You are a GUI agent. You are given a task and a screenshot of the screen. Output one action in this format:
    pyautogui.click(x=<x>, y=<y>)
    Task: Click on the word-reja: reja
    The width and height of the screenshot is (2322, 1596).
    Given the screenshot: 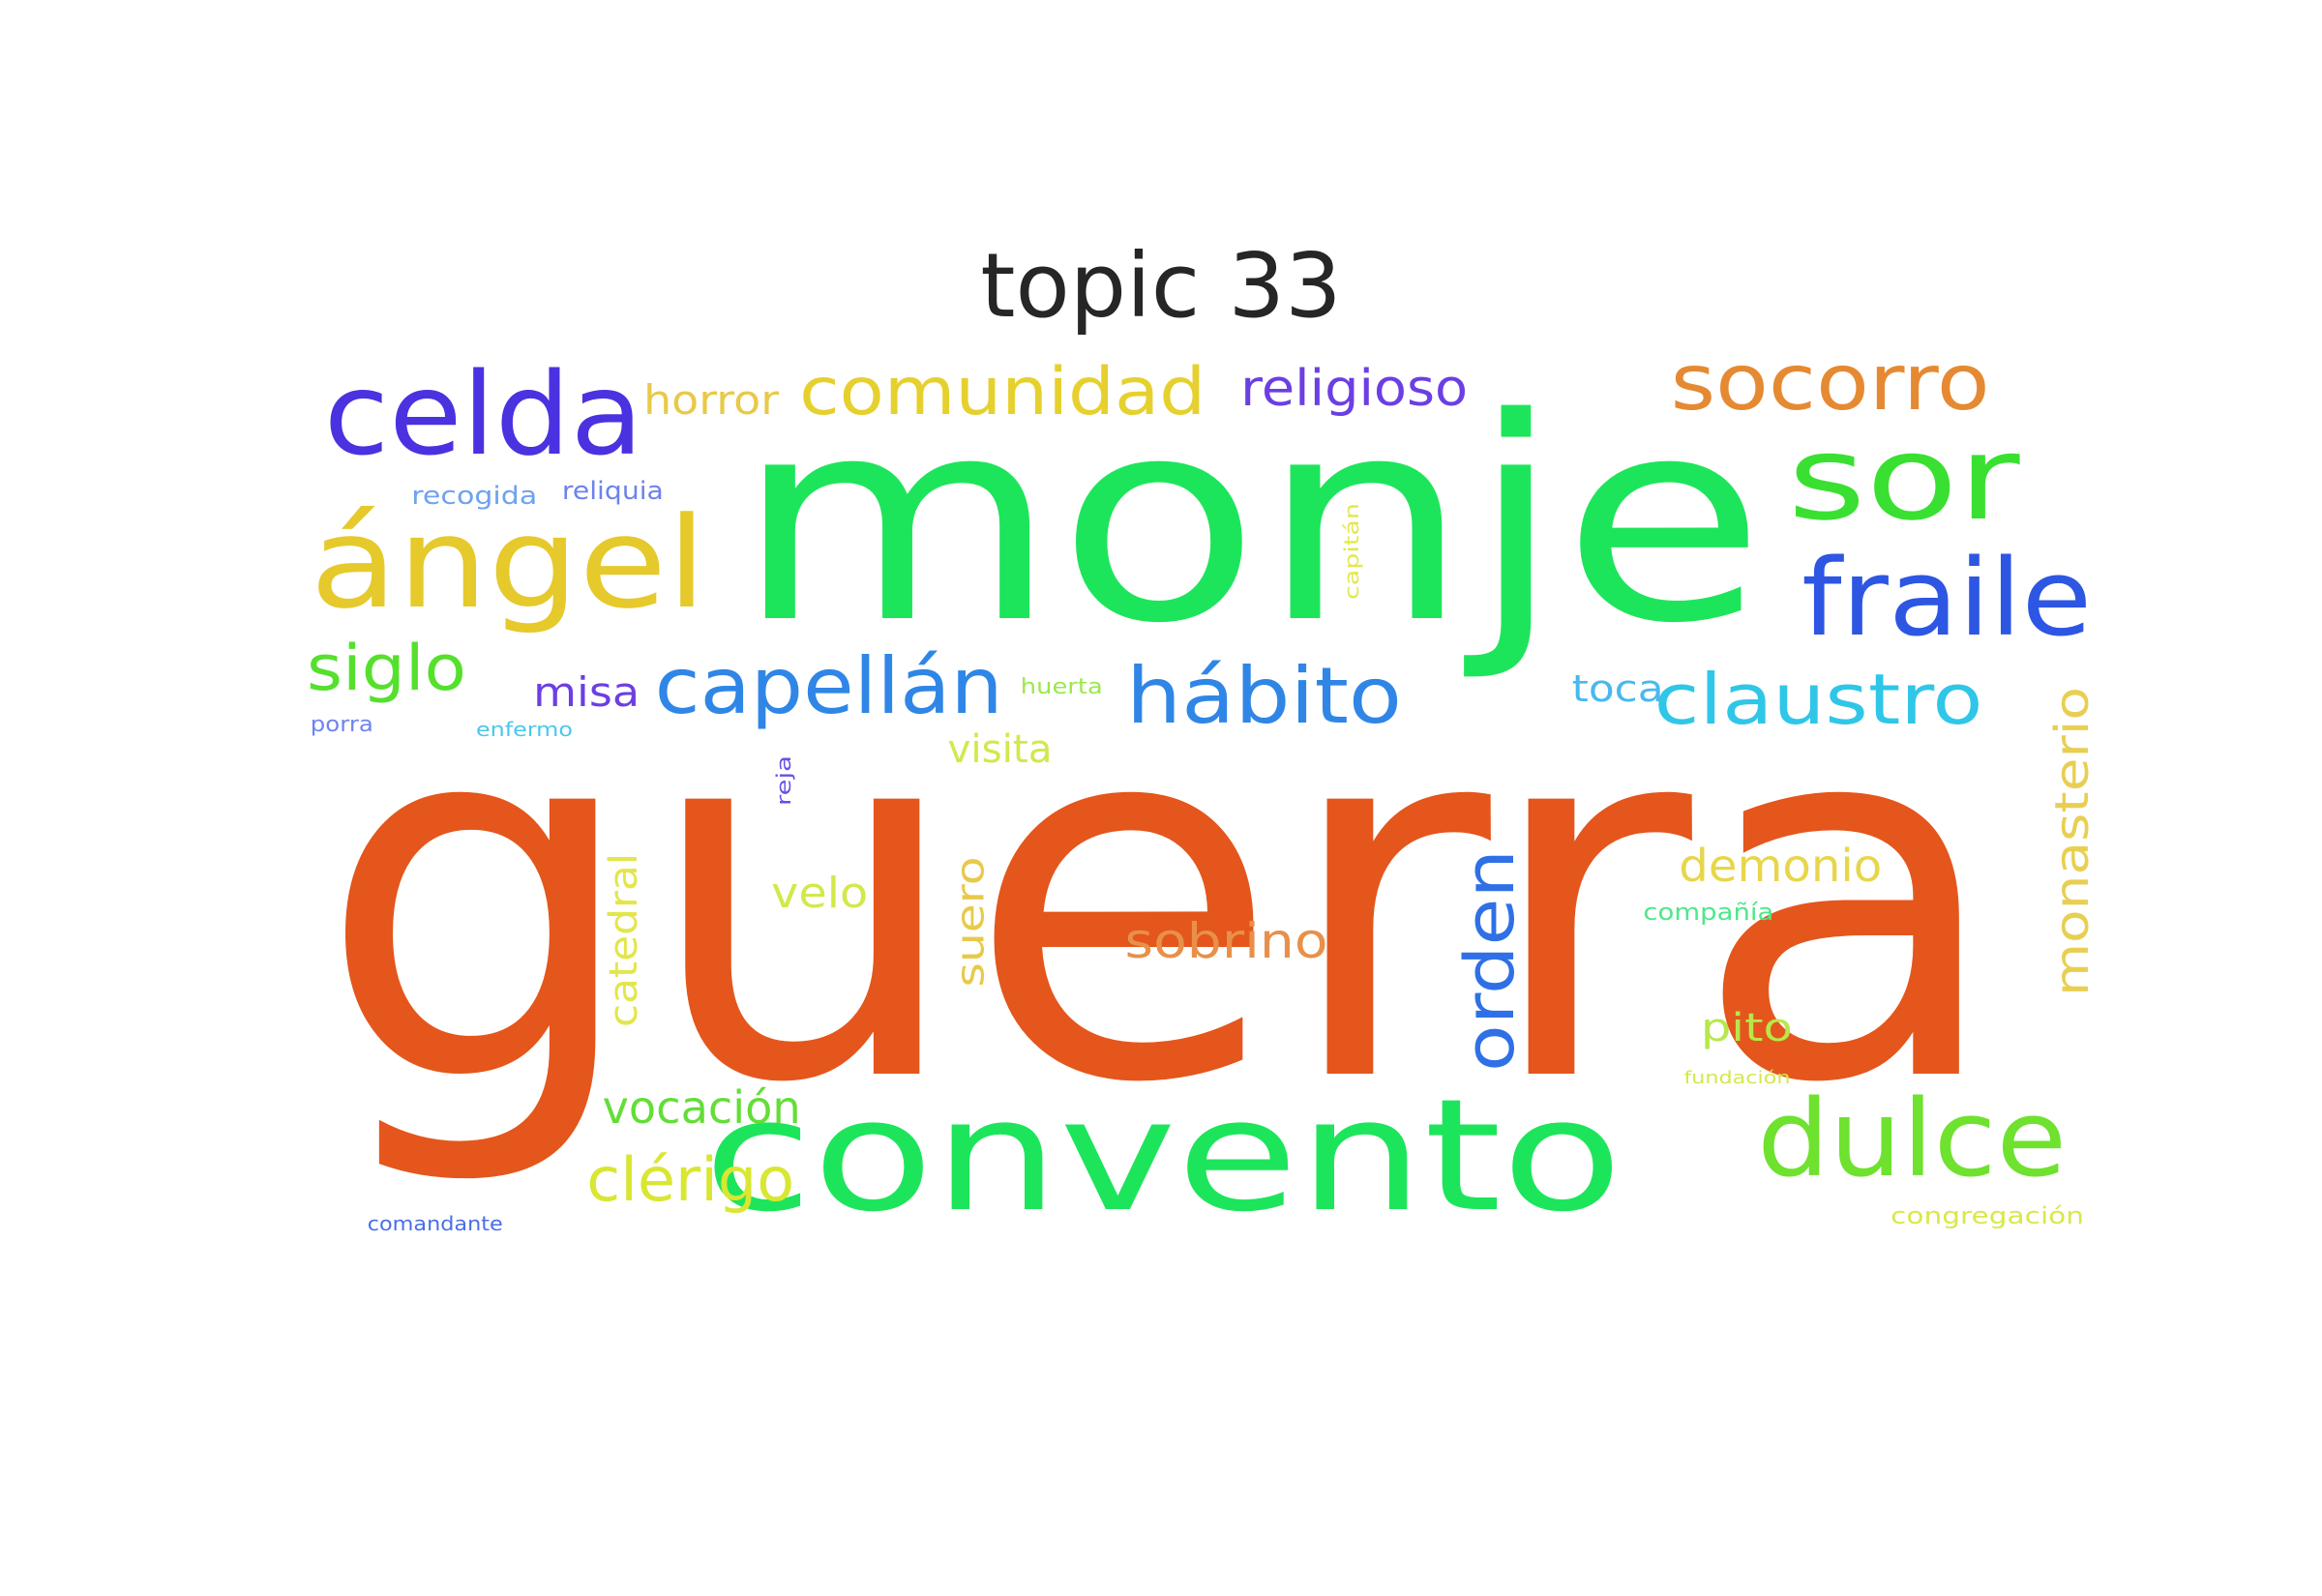 What is the action you would take?
    pyautogui.click(x=783, y=780)
    